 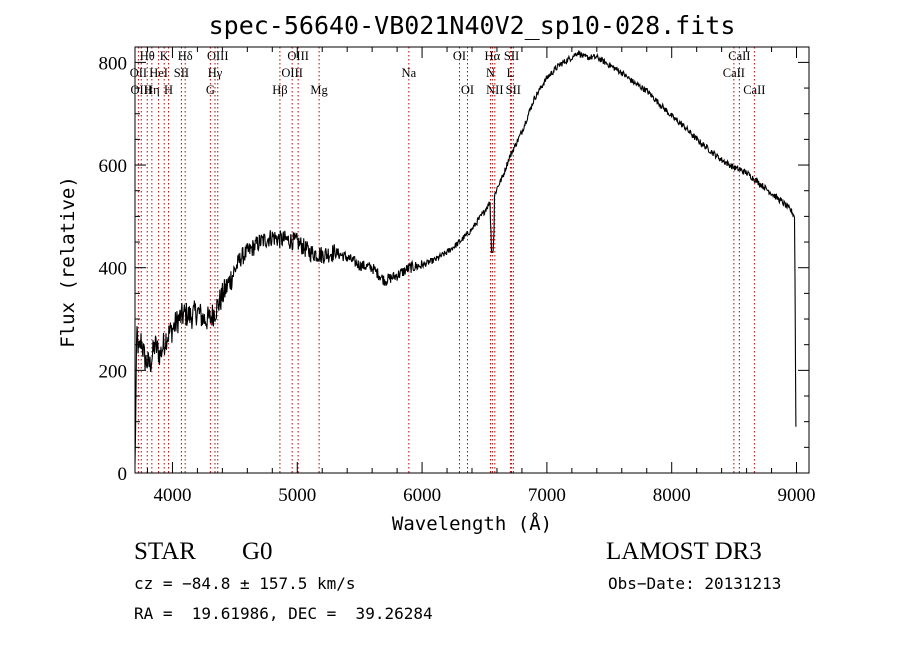 What do you see at coordinates (168, 90) in the screenshot?
I see `line-label-6: H` at bounding box center [168, 90].